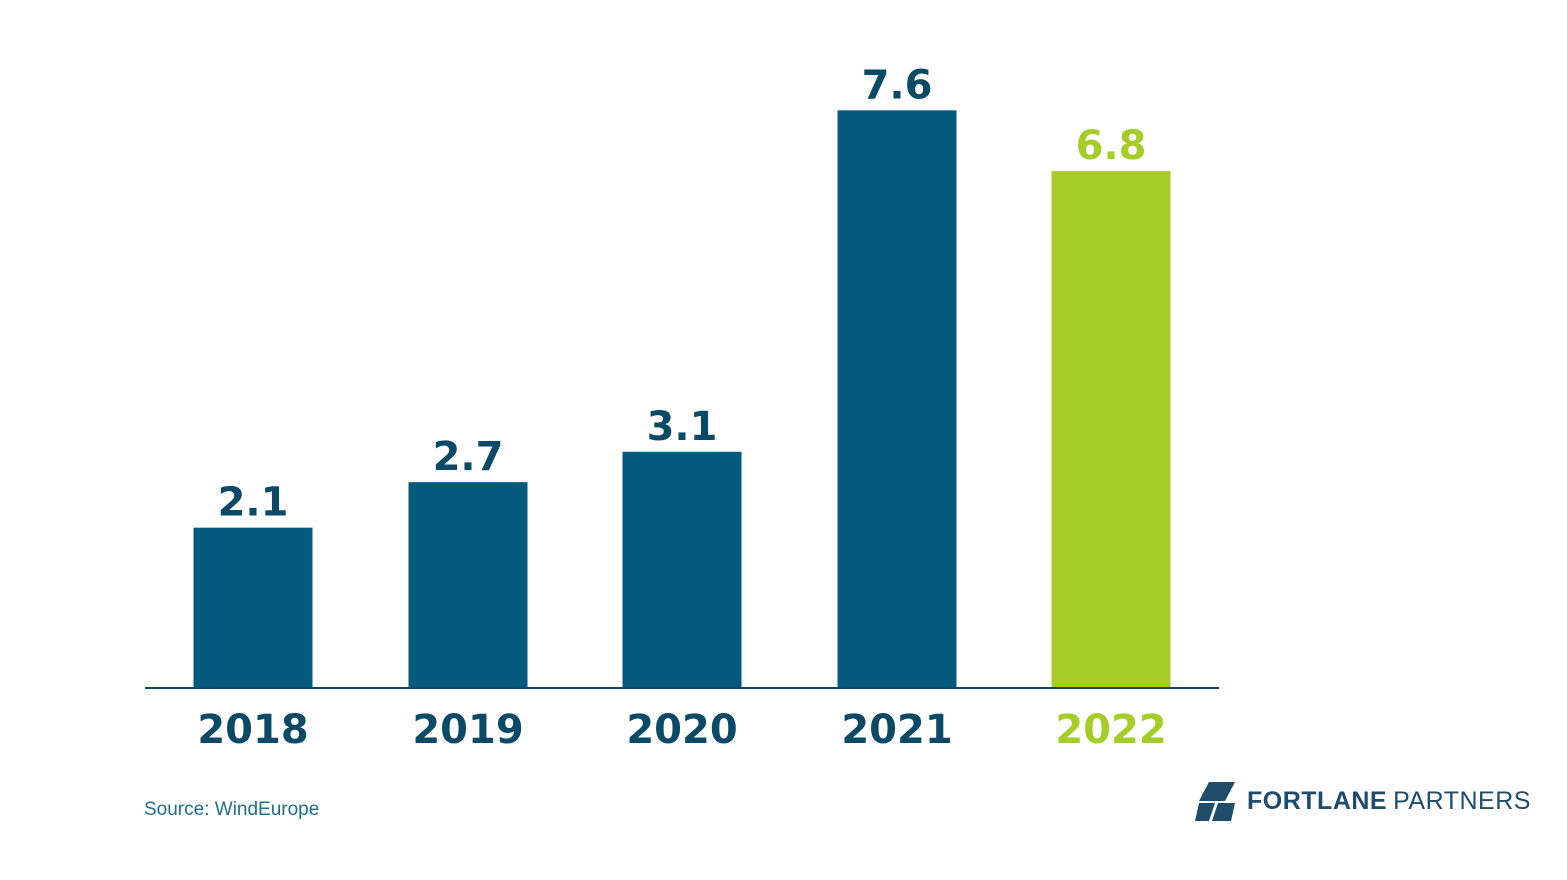 Image resolution: width=1567 pixels, height=880 pixels. Describe the element at coordinates (682, 569) in the screenshot. I see `bar-2020` at that location.